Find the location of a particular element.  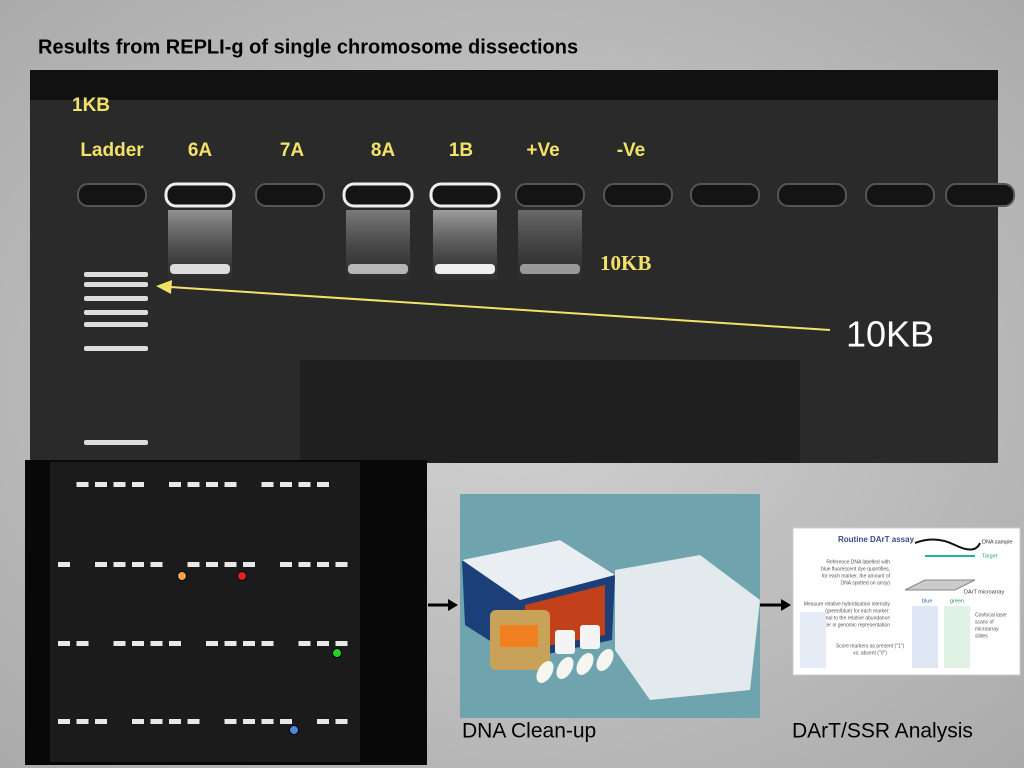

dart-note: for each marker, the amount of is located at coordinates (856, 576).